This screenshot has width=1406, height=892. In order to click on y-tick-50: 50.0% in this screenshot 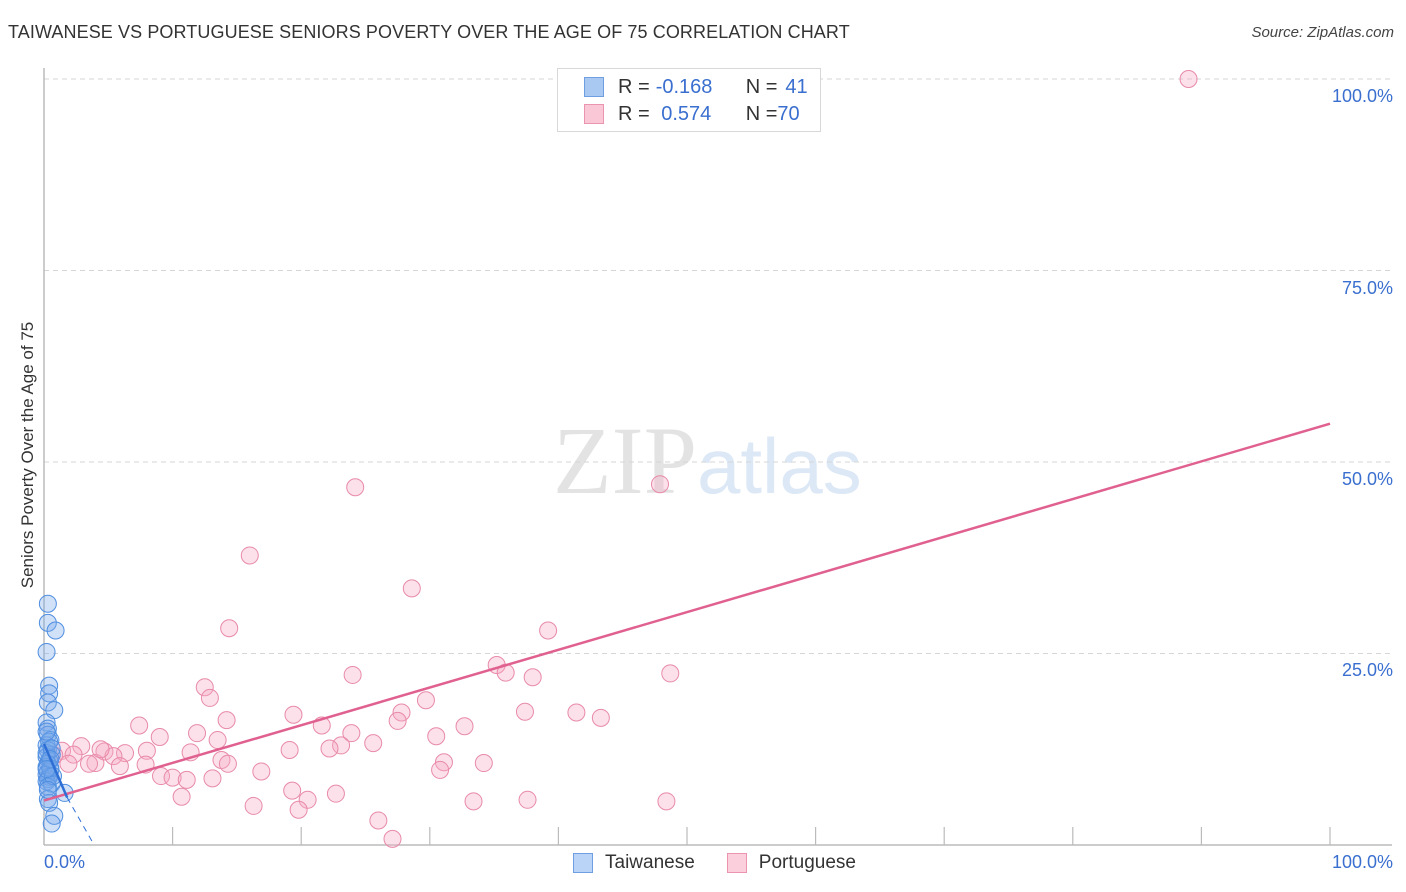, I will do `click(1367, 479)`.